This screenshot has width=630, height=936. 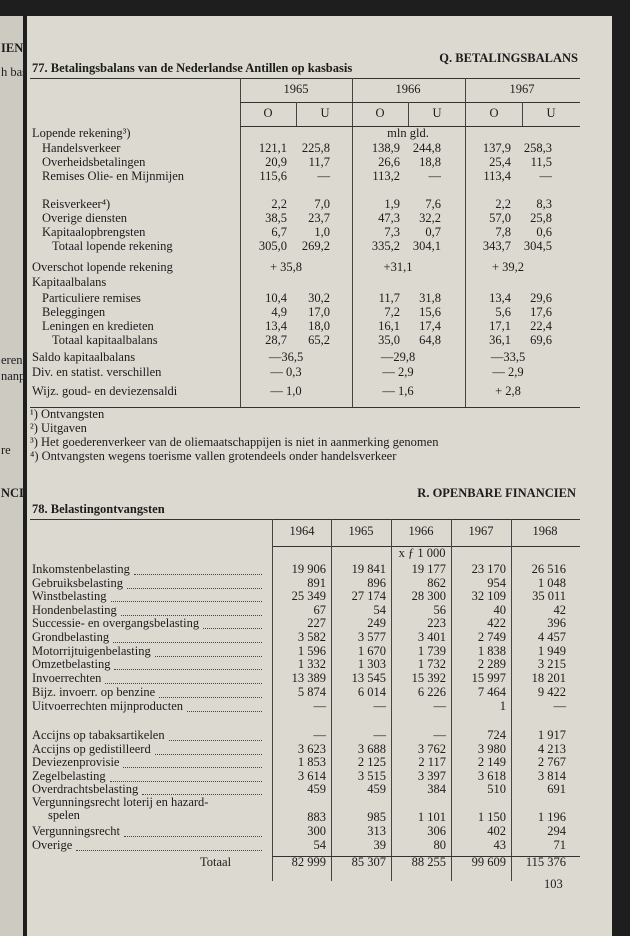 I want to click on cell: 2 125, so click(x=371, y=762).